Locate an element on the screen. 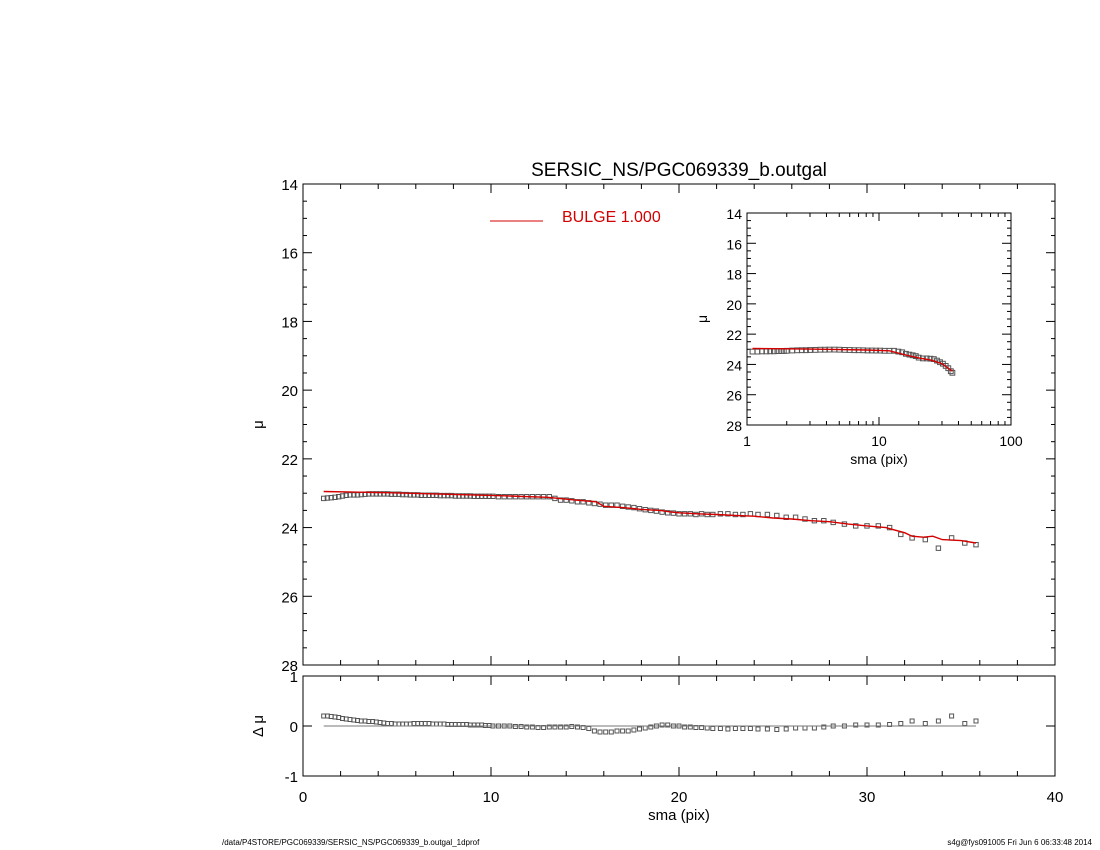 The width and height of the screenshot is (1100, 850). y-tick-label: -1 is located at coordinates (291, 777).